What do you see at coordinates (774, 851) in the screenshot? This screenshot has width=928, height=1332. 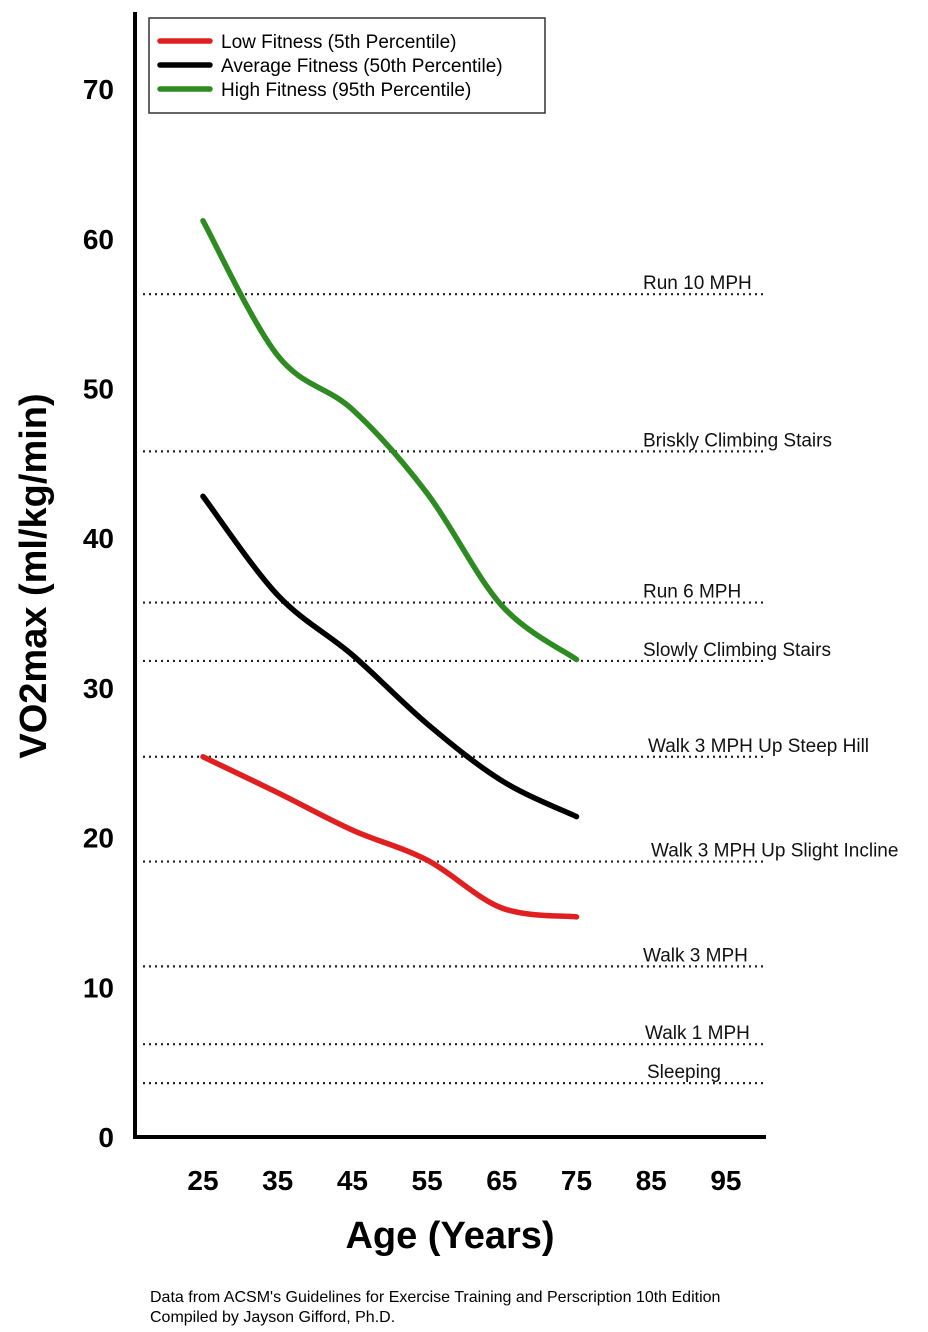 I see `reference-line-label: Walk 3 MPH Up Slight Incline` at bounding box center [774, 851].